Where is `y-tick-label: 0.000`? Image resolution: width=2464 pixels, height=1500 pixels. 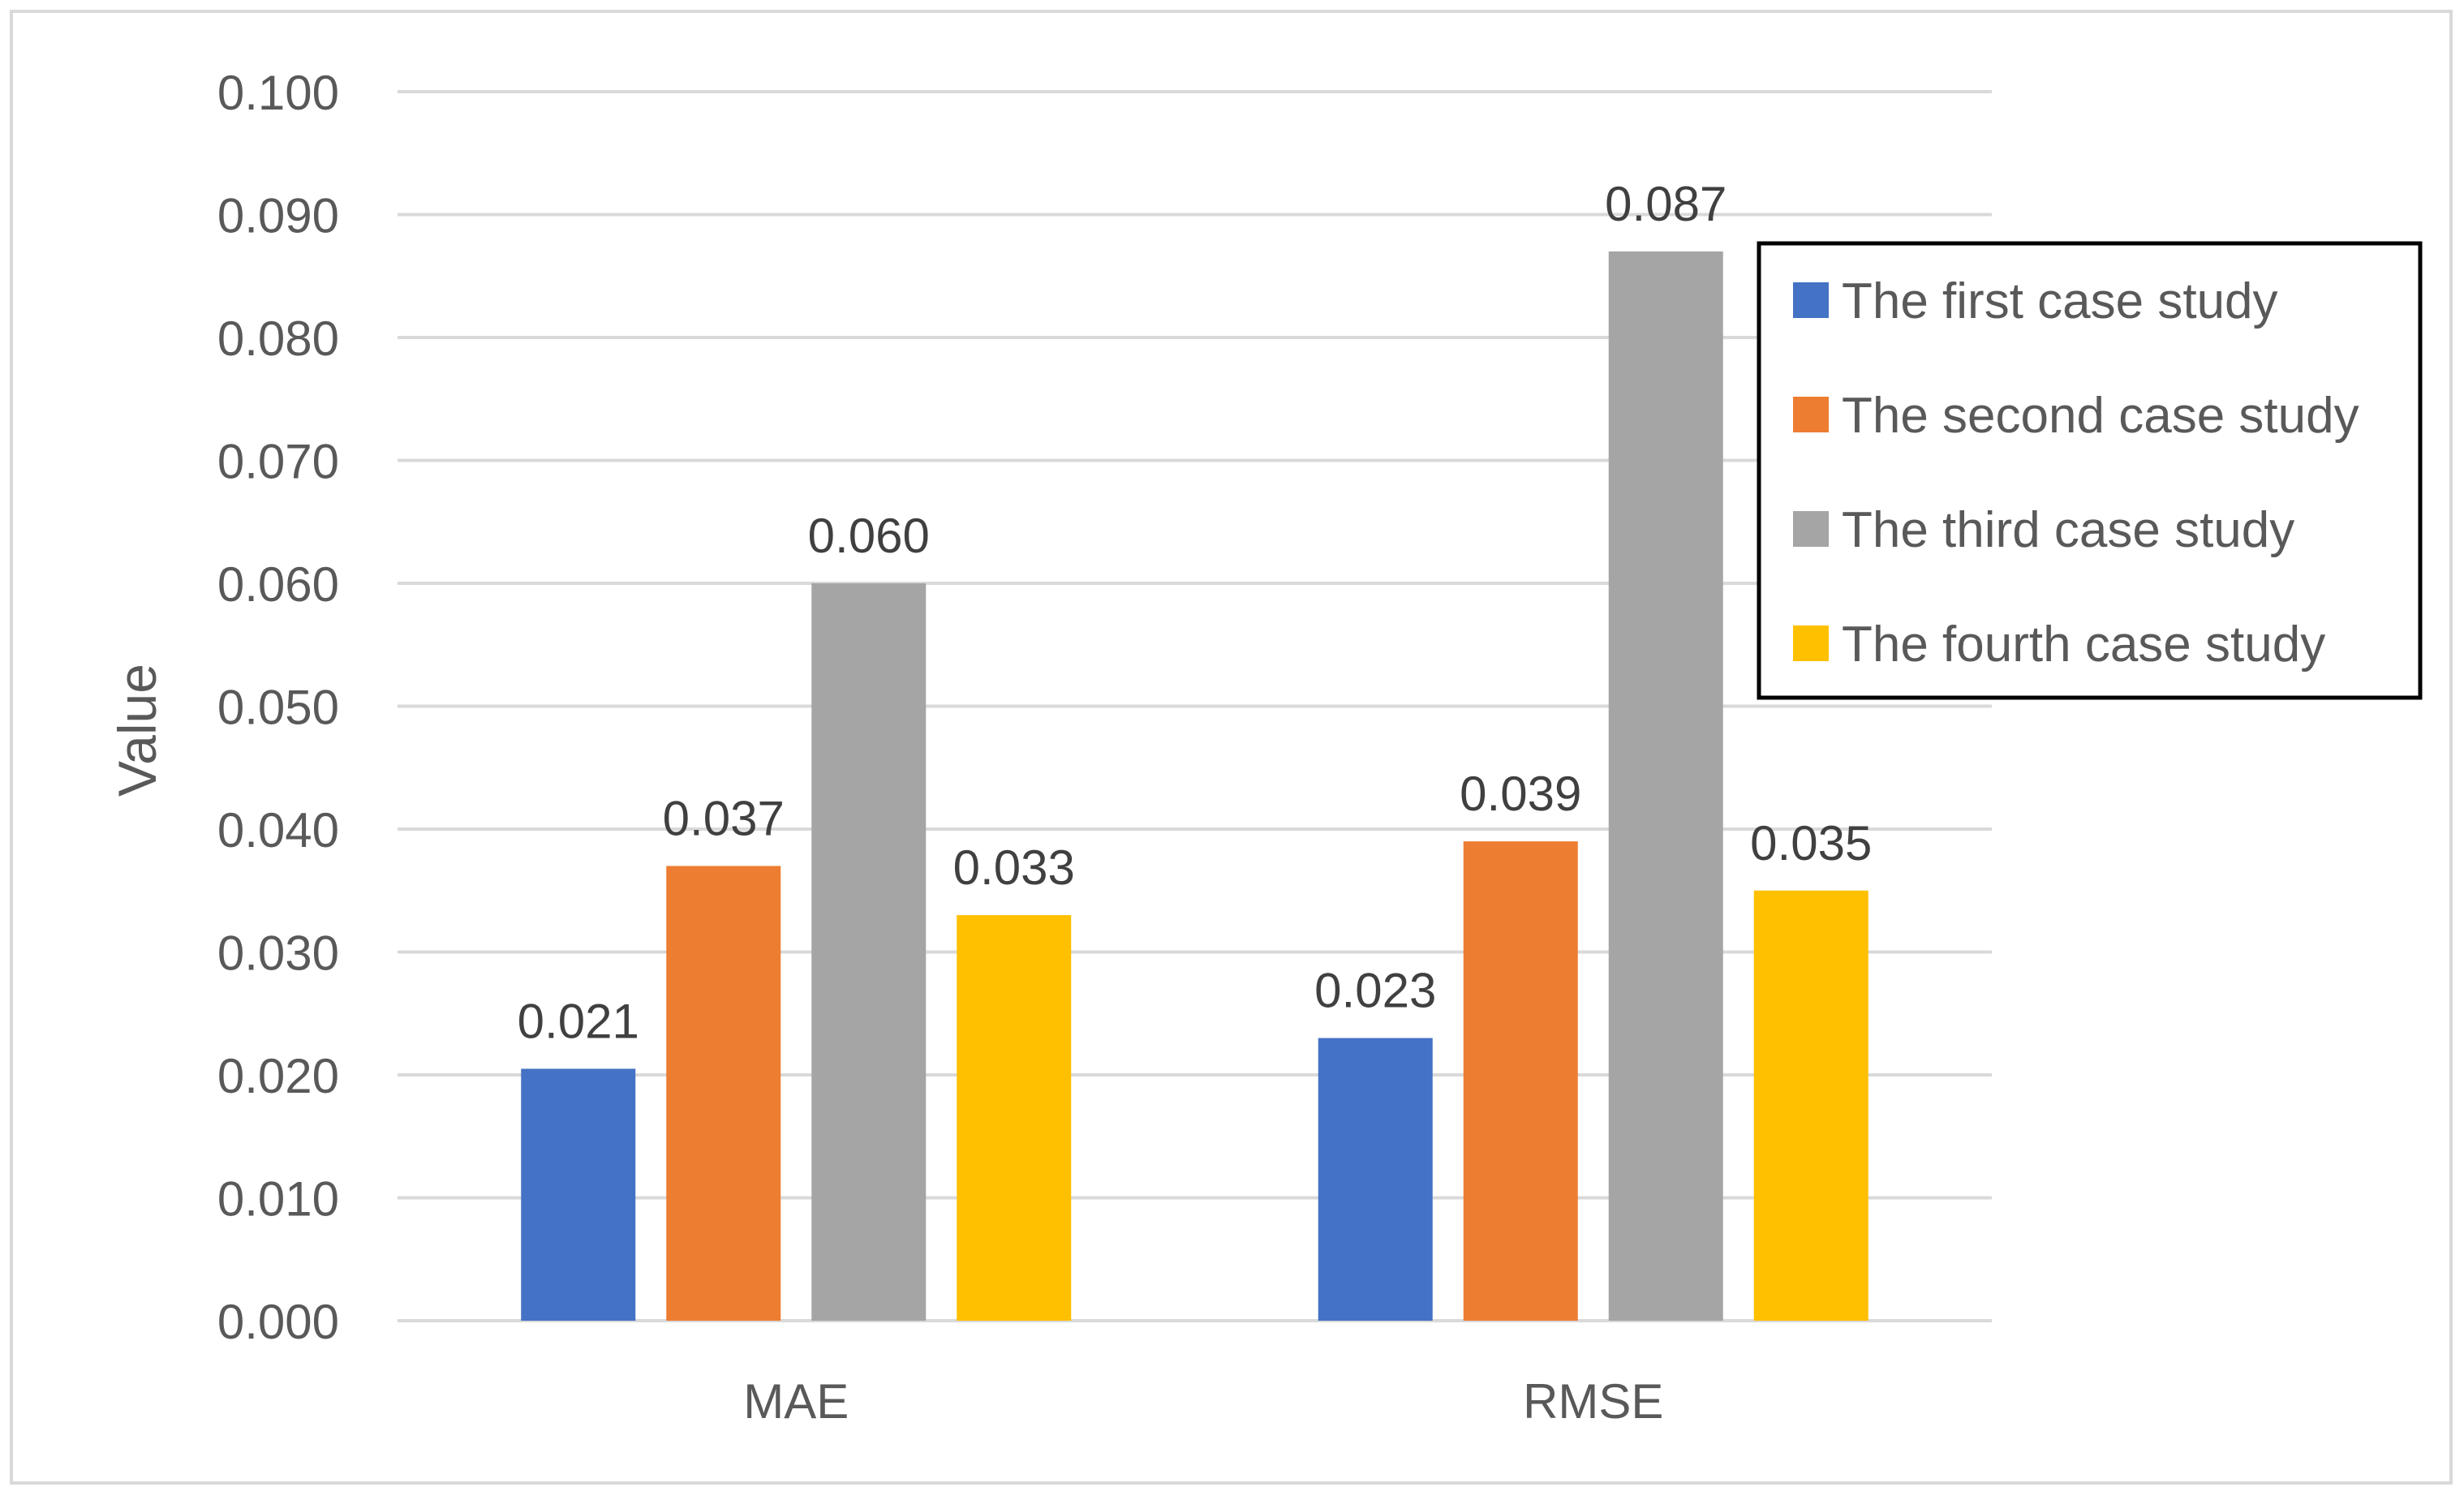
y-tick-label: 0.000 is located at coordinates (278, 1322).